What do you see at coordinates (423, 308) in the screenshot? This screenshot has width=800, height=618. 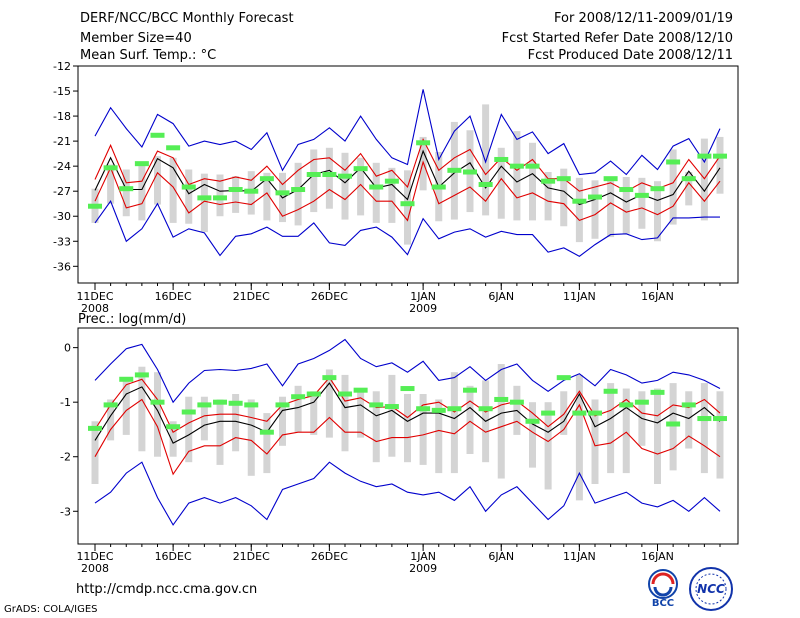 I see `x-tick-year: 2009` at bounding box center [423, 308].